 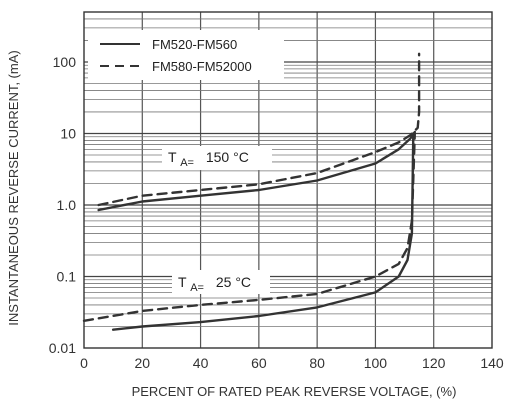 I want to click on x-tick-label: 20, so click(x=142, y=363).